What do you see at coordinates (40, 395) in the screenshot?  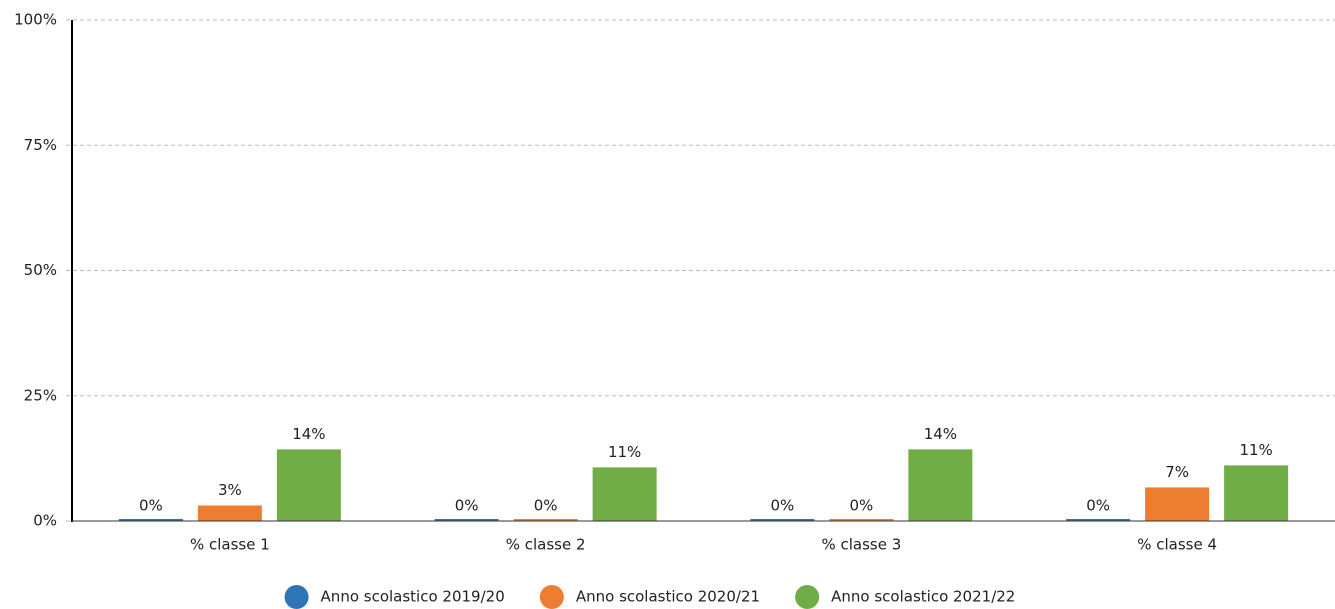 I see `y-tick-label: 25%` at bounding box center [40, 395].